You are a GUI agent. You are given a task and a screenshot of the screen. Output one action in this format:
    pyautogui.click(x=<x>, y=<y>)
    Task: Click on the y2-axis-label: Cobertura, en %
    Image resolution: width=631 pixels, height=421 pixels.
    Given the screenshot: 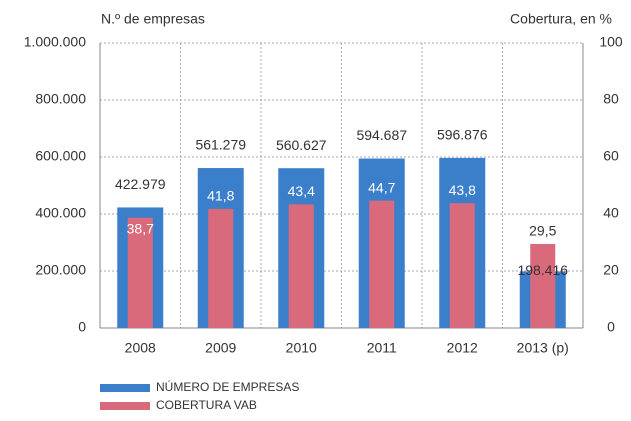 What is the action you would take?
    pyautogui.click(x=561, y=19)
    